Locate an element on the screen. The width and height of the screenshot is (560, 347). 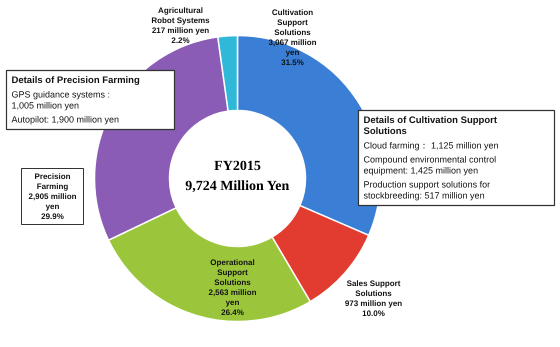
slice-label: Cultivation Support Solutions is located at coordinates (293, 22).